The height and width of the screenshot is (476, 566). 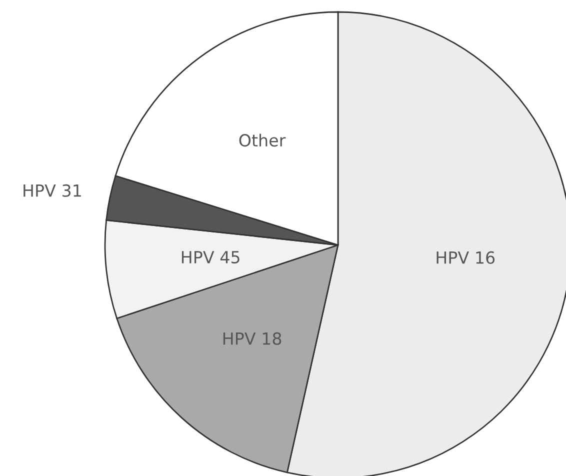 I want to click on slice-label: HPV 16, so click(x=465, y=257).